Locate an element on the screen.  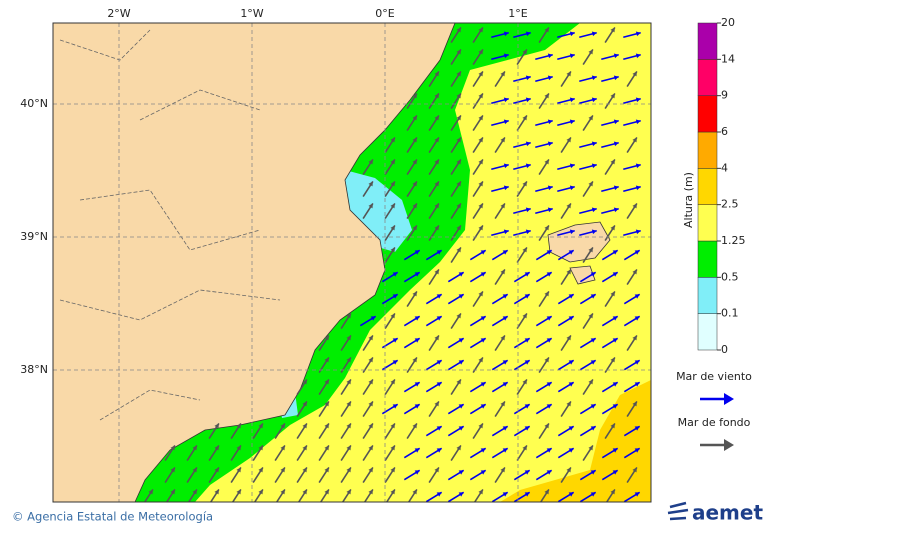
brand: aemet is located at coordinates (727, 513).